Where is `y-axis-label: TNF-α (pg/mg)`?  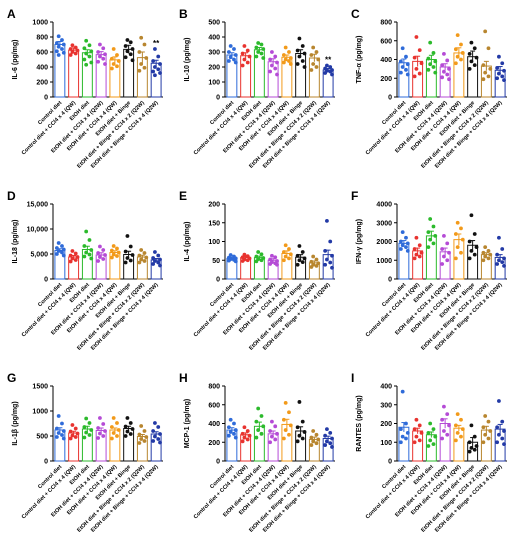
y-axis-label: TNF-α (pg/mg) is located at coordinates (359, 60).